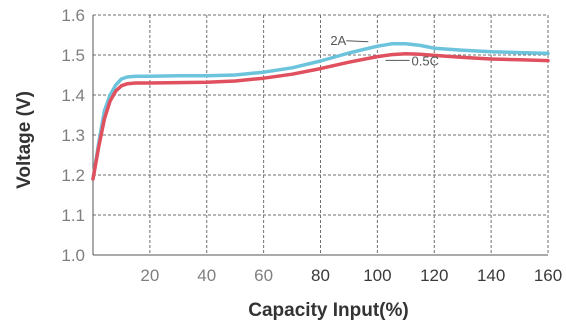  I want to click on y-tick-label: 1.1, so click(73, 215).